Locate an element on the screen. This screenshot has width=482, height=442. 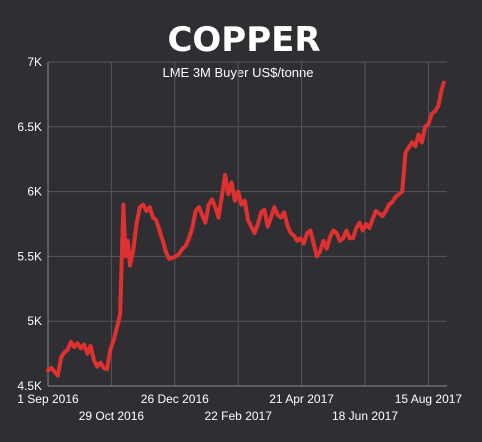
x-tick-label: 15 Aug 2017 is located at coordinates (429, 399).